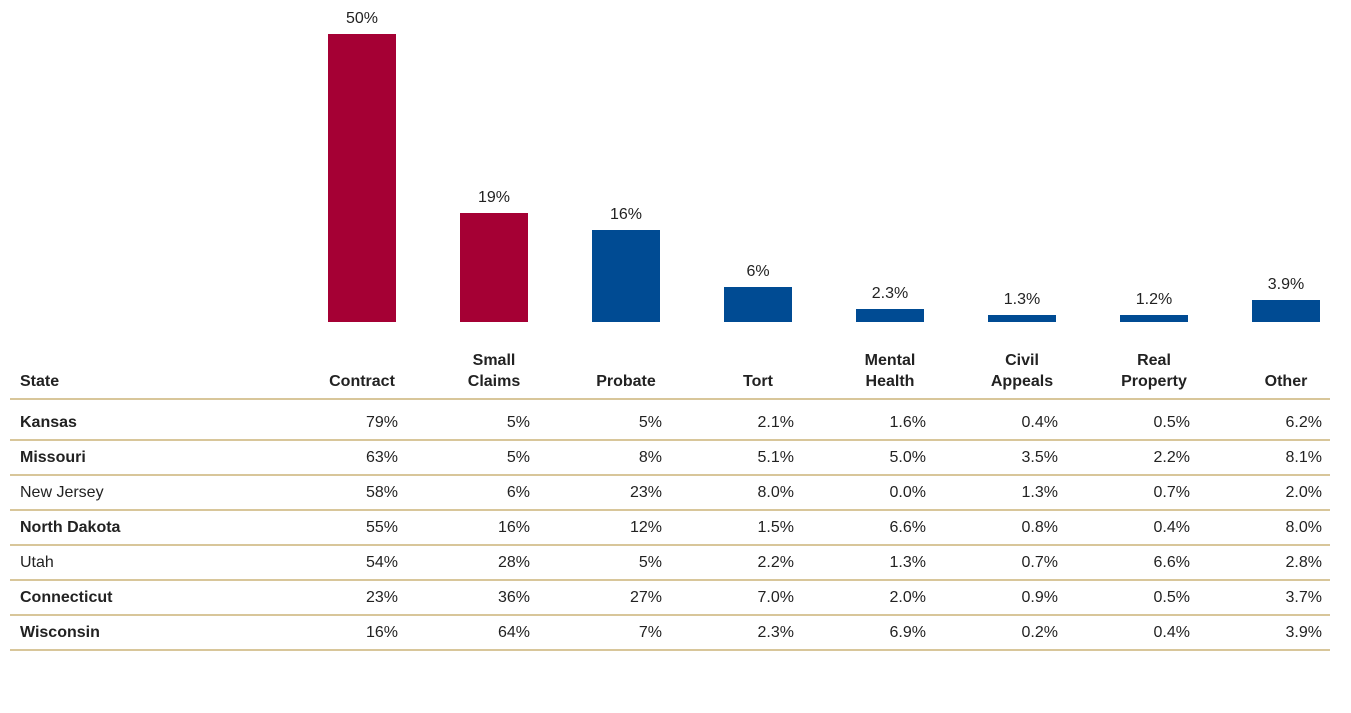 The width and height of the screenshot is (1351, 713). Describe the element at coordinates (513, 597) in the screenshot. I see `table-cell: 36%` at that location.